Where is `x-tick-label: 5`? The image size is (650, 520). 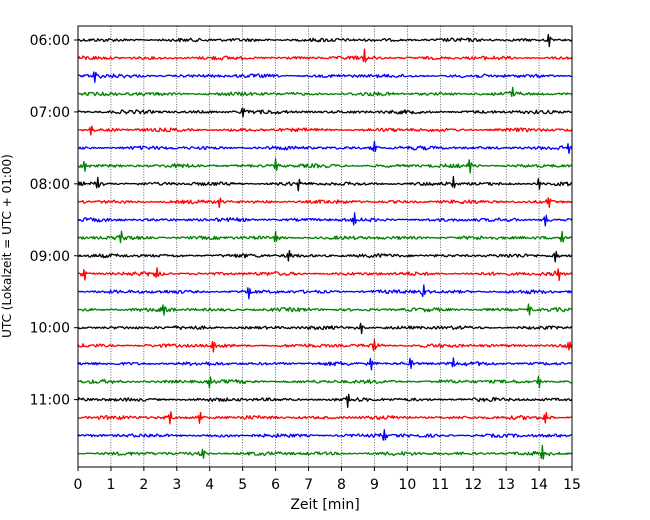
x-tick-label: 5 is located at coordinates (242, 485).